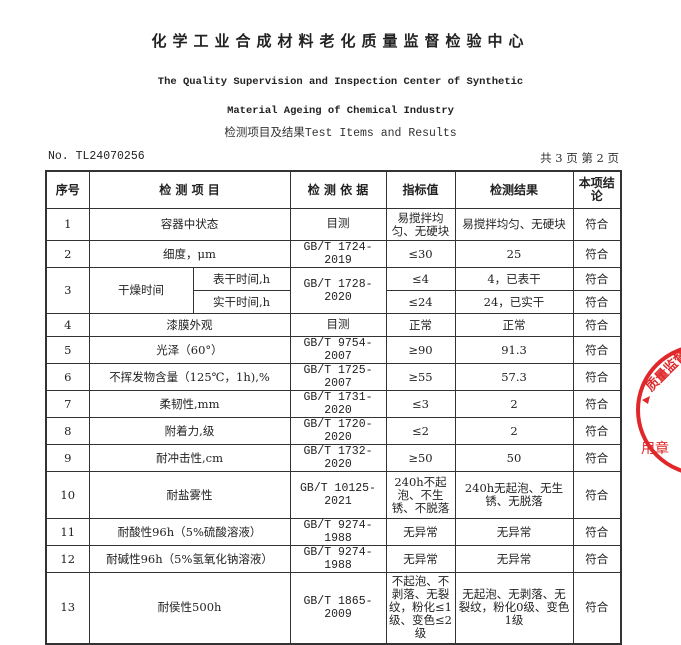  I want to click on row-number: 7, so click(67, 404).